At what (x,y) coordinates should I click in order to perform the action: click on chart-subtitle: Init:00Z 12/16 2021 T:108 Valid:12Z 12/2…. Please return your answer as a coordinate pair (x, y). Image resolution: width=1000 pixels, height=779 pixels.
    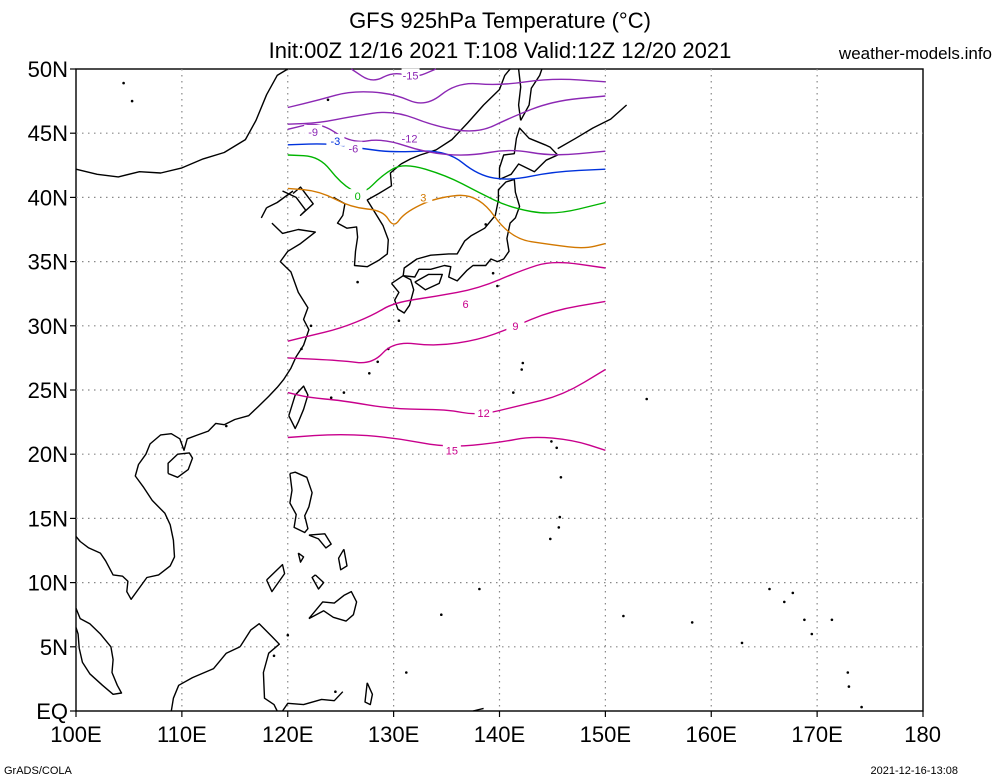
    Looking at the image, I should click on (500, 50).